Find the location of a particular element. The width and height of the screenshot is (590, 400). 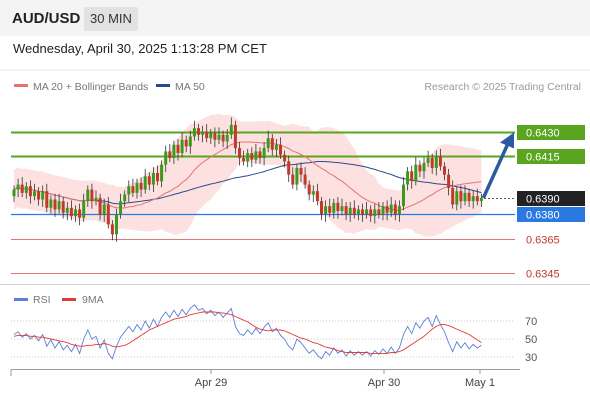

rsi-panel: 70 50 30 is located at coordinates (274, 334).